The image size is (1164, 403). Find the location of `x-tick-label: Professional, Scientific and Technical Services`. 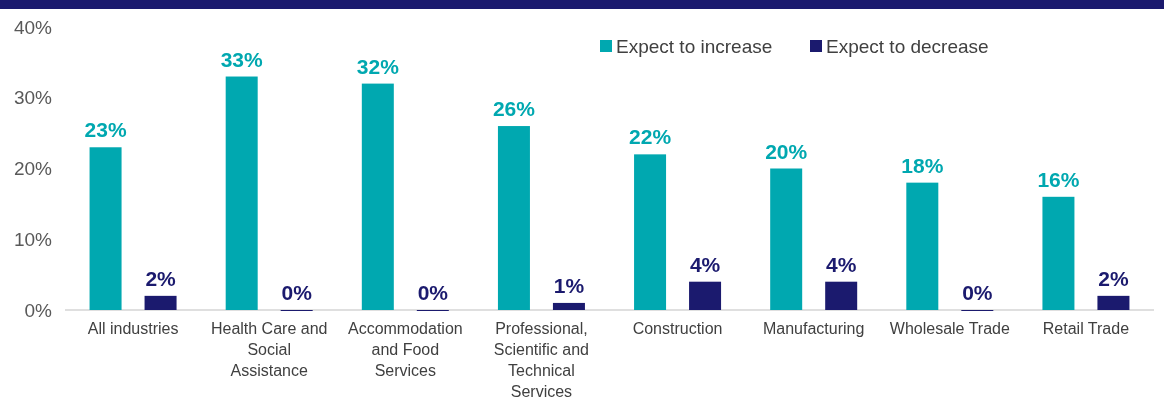

x-tick-label: Professional, Scientific and Technical Services is located at coordinates (541, 360).